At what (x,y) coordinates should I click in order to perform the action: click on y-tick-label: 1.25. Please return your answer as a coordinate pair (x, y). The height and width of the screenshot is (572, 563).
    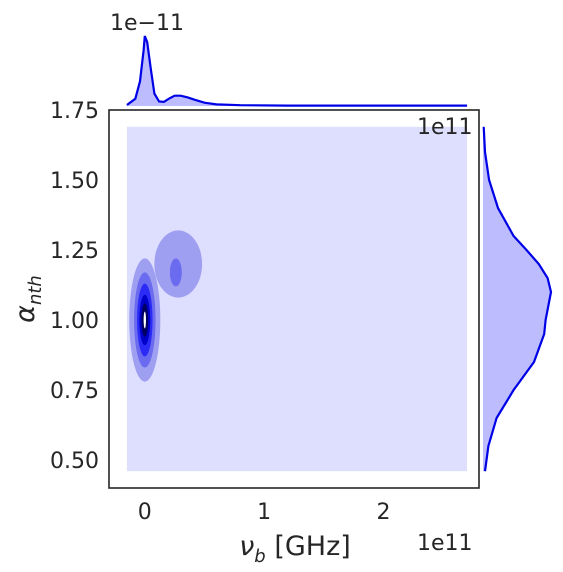
    Looking at the image, I should click on (74, 251).